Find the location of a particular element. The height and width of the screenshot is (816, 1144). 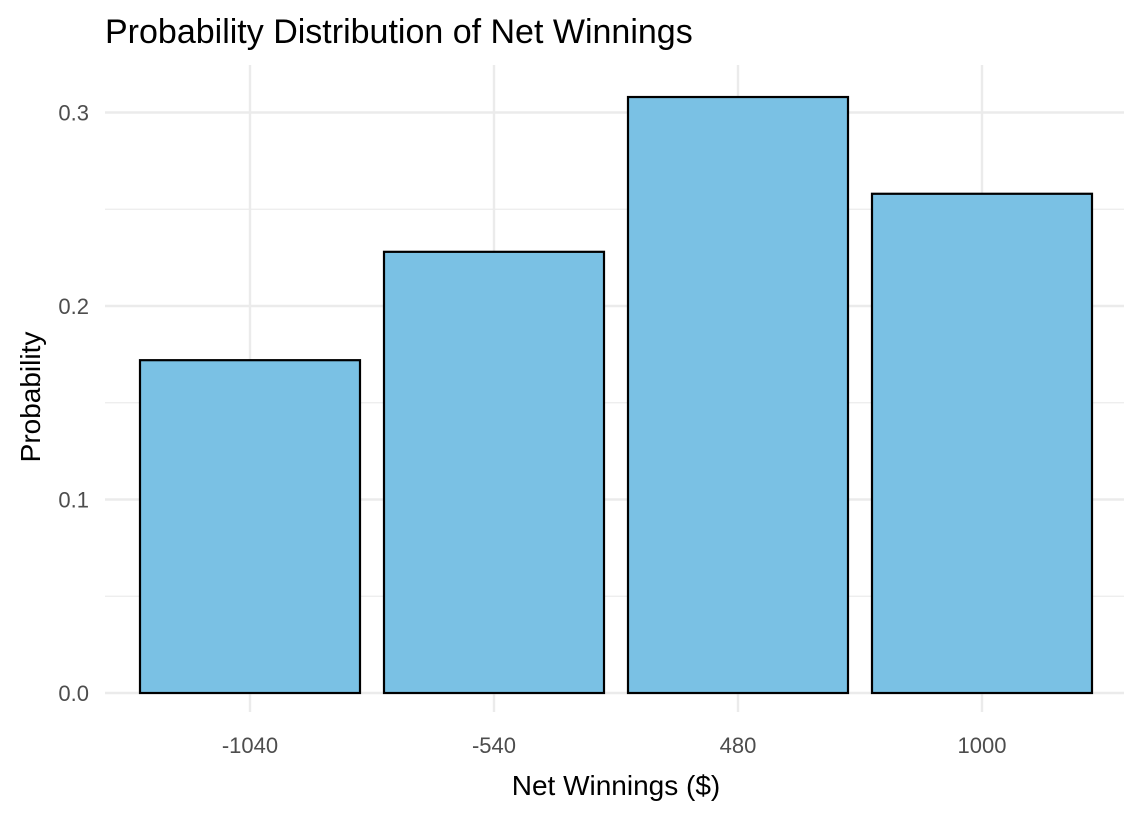

y-tick-label: 0.1 is located at coordinates (73, 500).